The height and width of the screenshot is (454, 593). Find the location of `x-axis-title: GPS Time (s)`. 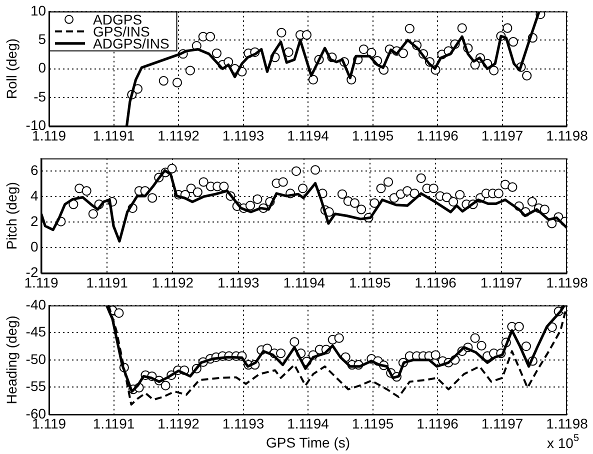

x-axis-title: GPS Time (s) is located at coordinates (308, 442).